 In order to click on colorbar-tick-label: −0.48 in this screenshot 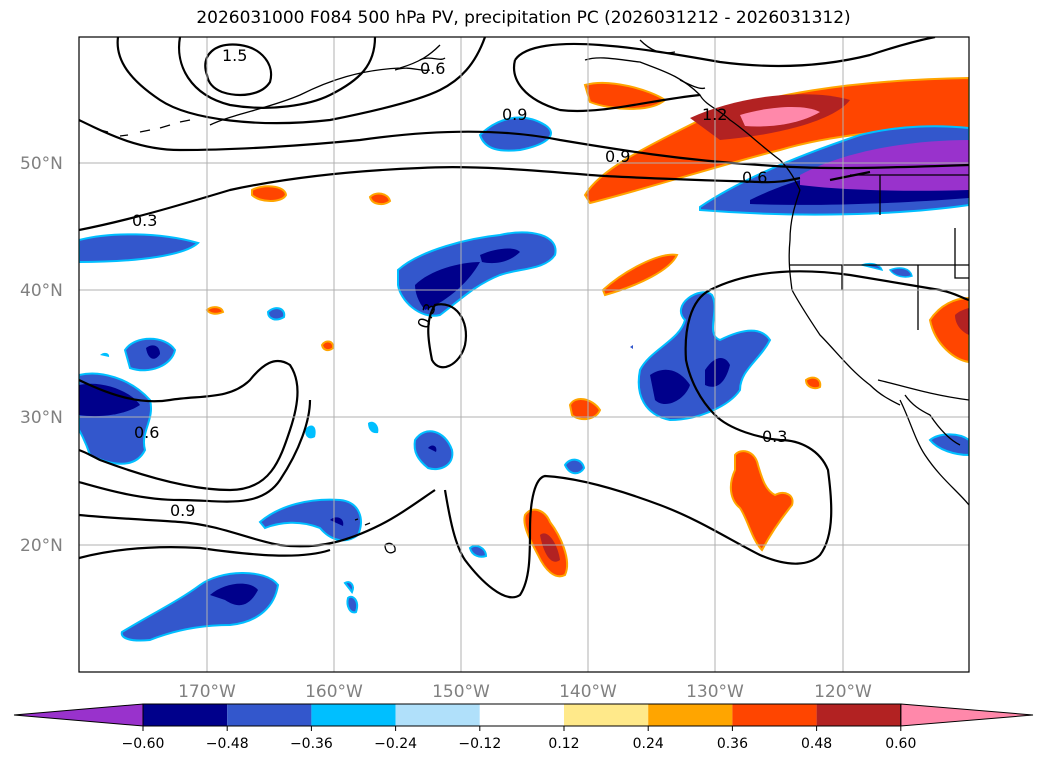, I will do `click(227, 744)`.